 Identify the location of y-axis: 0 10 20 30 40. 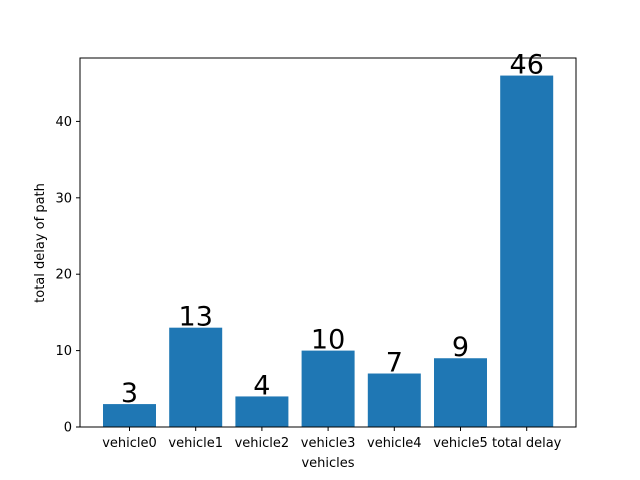
(67, 275).